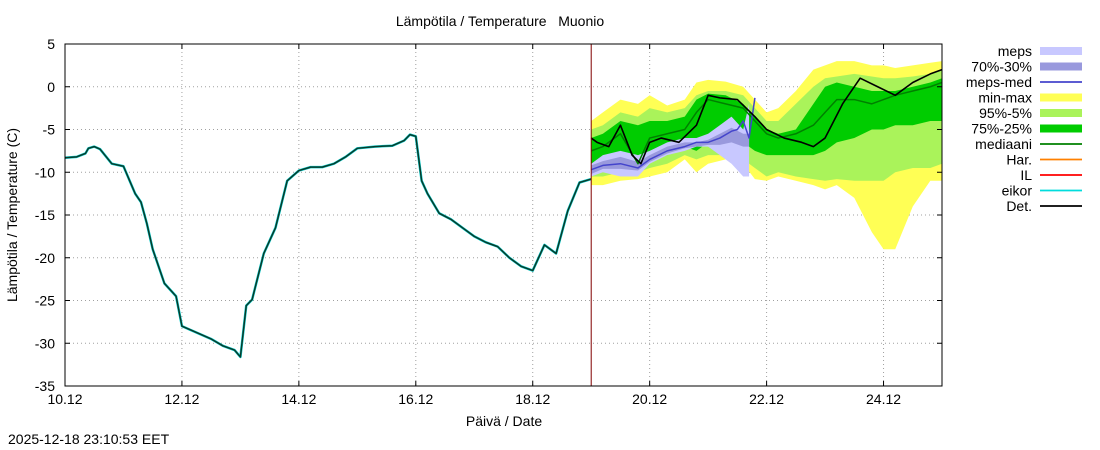  What do you see at coordinates (45, 301) in the screenshot?
I see `y-tick-label: -25` at bounding box center [45, 301].